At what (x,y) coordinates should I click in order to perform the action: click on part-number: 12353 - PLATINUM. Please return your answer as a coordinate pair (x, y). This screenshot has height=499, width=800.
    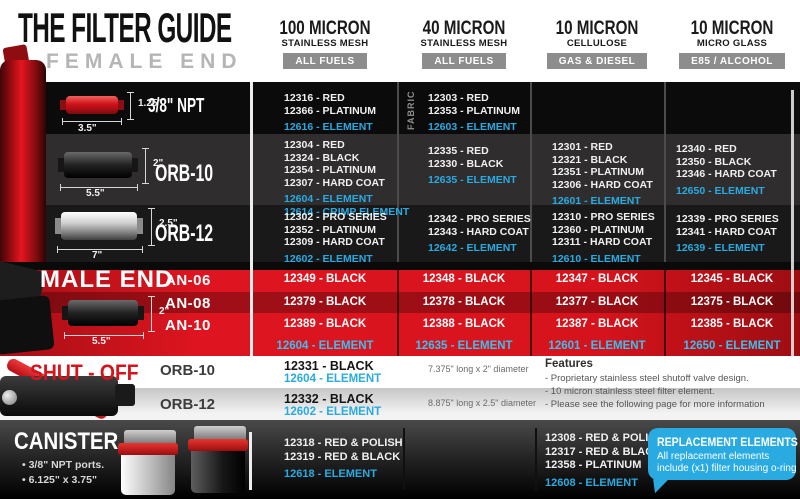
    Looking at the image, I should click on (474, 110).